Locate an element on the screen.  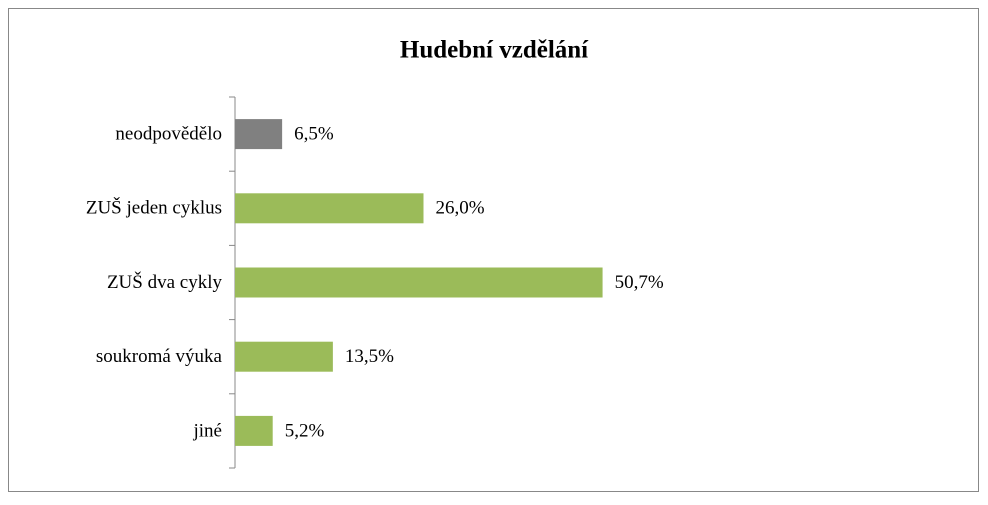
category-label: ZUŠ jeden cyklus is located at coordinates (154, 208).